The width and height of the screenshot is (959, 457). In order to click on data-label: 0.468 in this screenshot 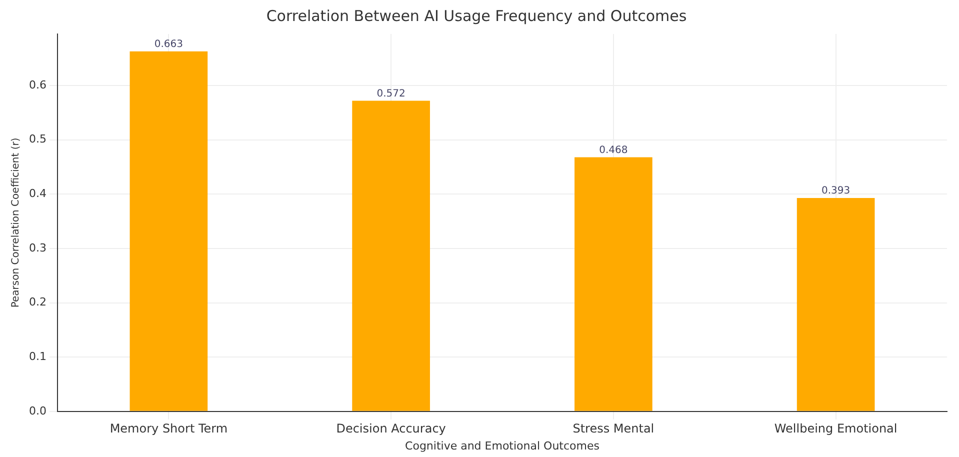, I will do `click(613, 150)`.